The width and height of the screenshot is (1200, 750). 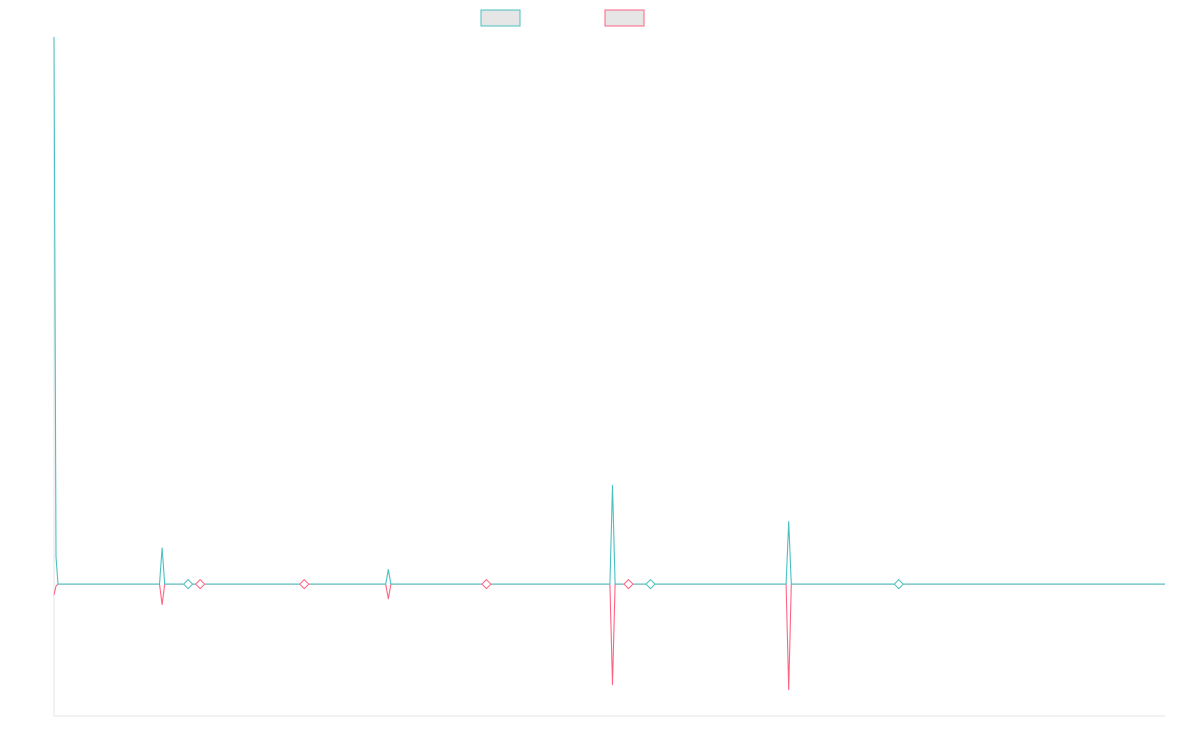 What do you see at coordinates (562, 18) in the screenshot?
I see `legend` at bounding box center [562, 18].